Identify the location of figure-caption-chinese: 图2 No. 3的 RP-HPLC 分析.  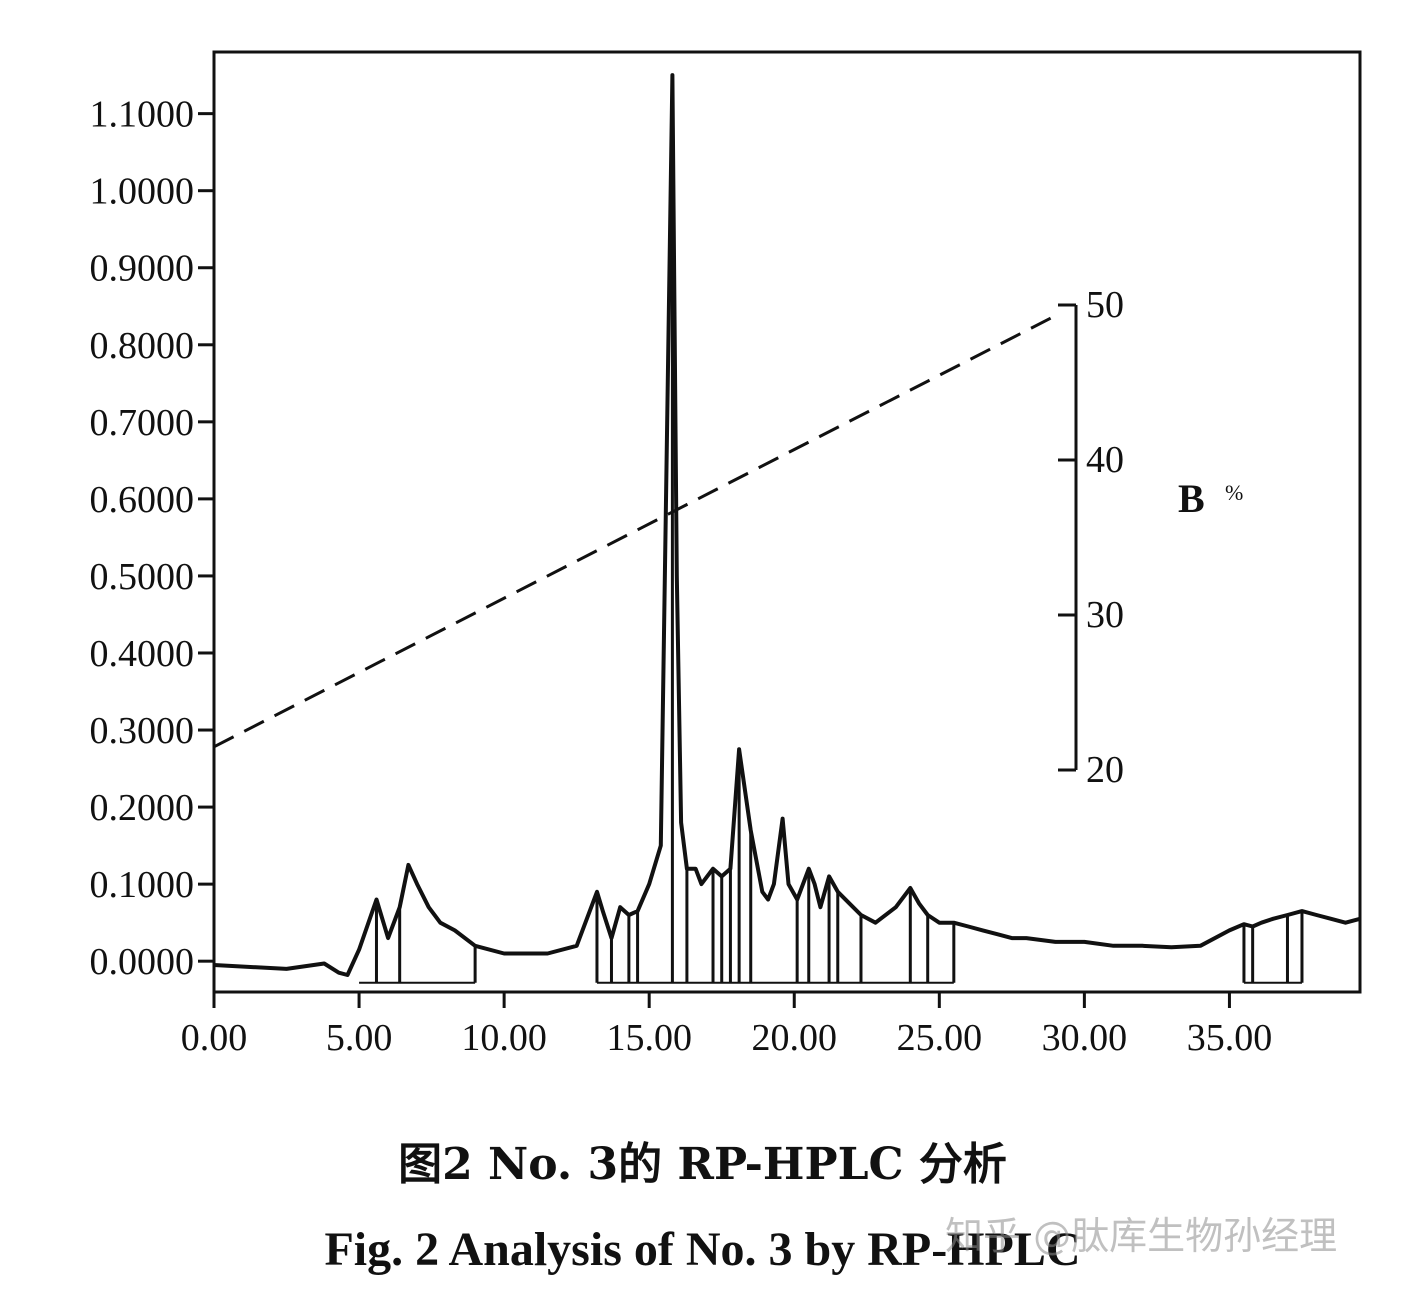
(702, 1164).